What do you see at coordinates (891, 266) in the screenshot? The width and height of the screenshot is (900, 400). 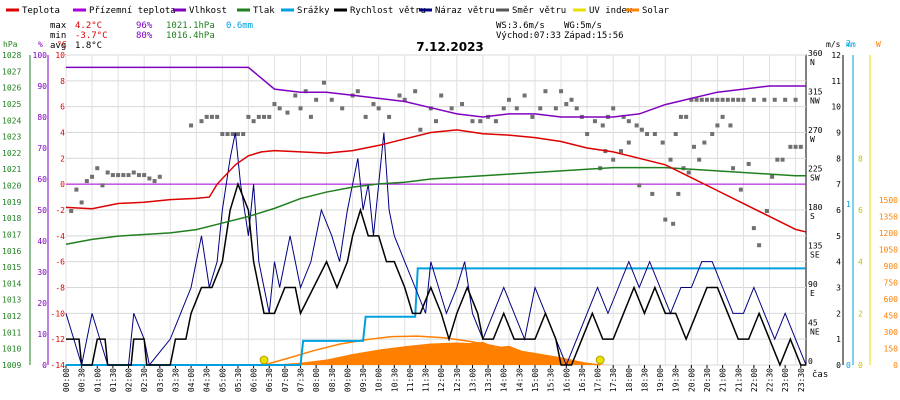 I see `w-tick-label: 900` at bounding box center [891, 266].